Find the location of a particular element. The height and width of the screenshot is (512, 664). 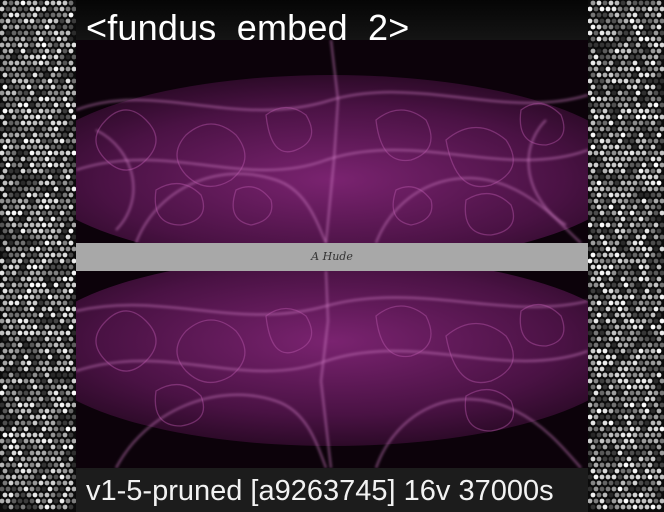

dotted-background-left is located at coordinates (38, 256).